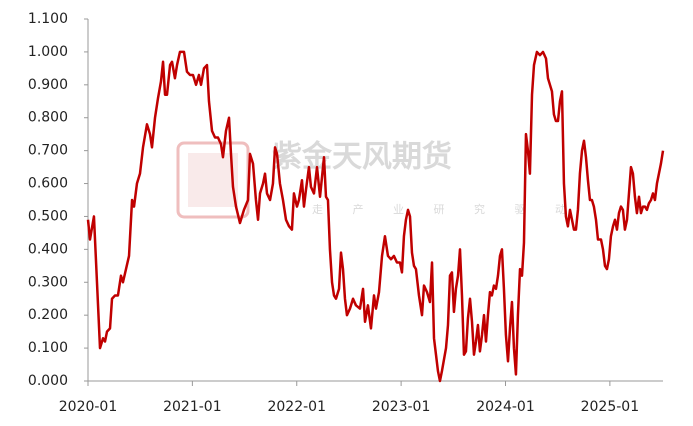 This screenshot has width=693, height=426. I want to click on y-tick-label: 1.100, so click(48, 19).